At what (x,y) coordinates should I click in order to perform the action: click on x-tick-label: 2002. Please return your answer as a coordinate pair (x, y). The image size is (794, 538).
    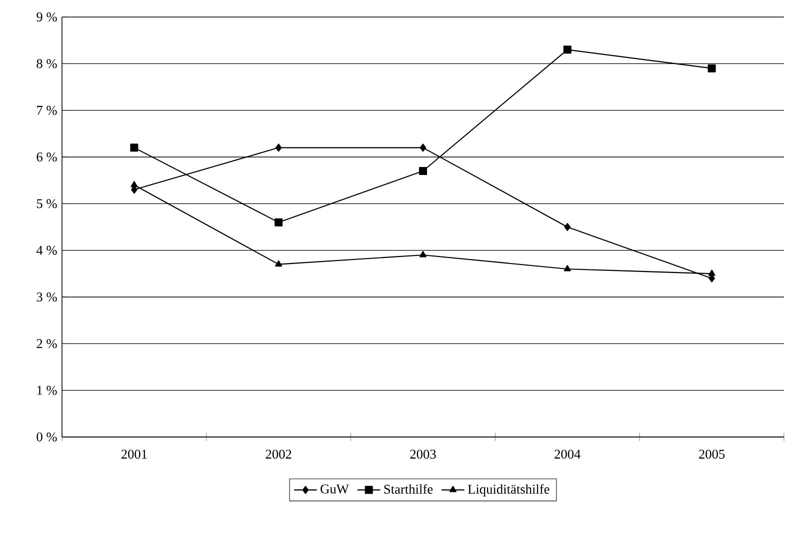
    Looking at the image, I should click on (279, 454).